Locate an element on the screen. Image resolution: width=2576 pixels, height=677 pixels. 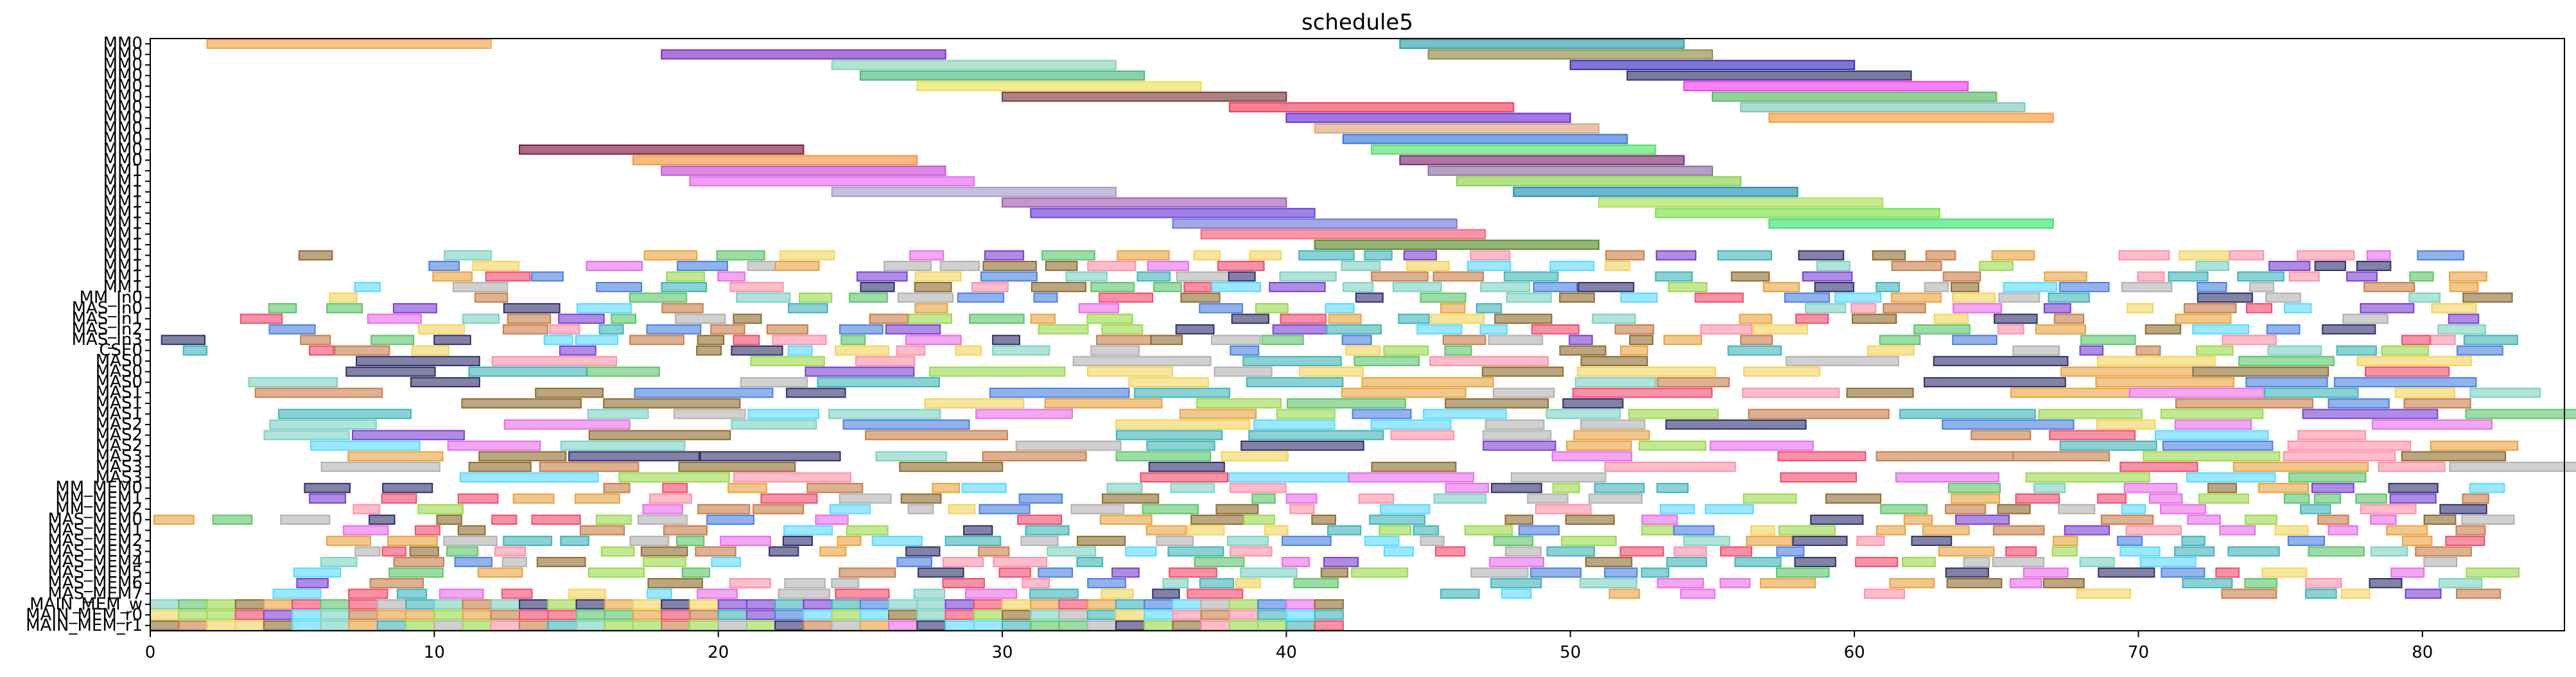
y-tick-label: MAS_MEM6 is located at coordinates (95, 584).